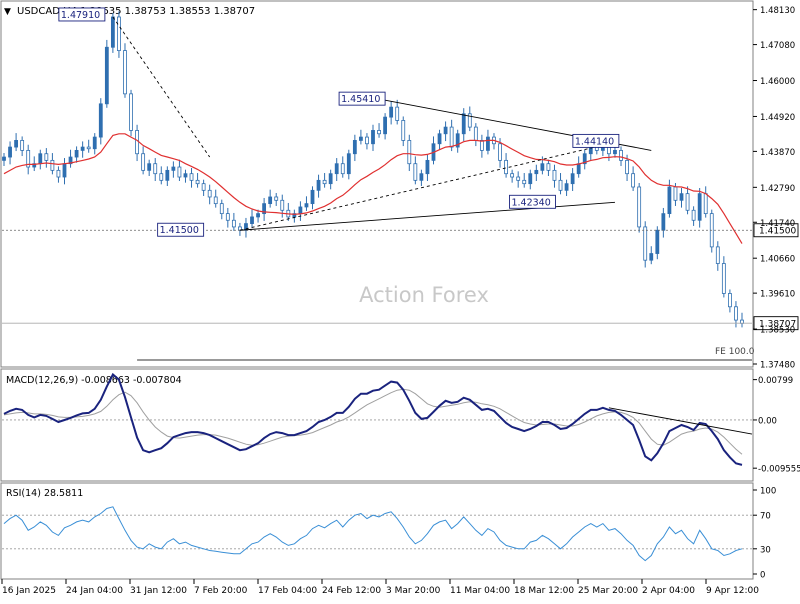 The image size is (800, 604). I want to click on x-tick-label: 25 Mar 20:00, so click(608, 591).